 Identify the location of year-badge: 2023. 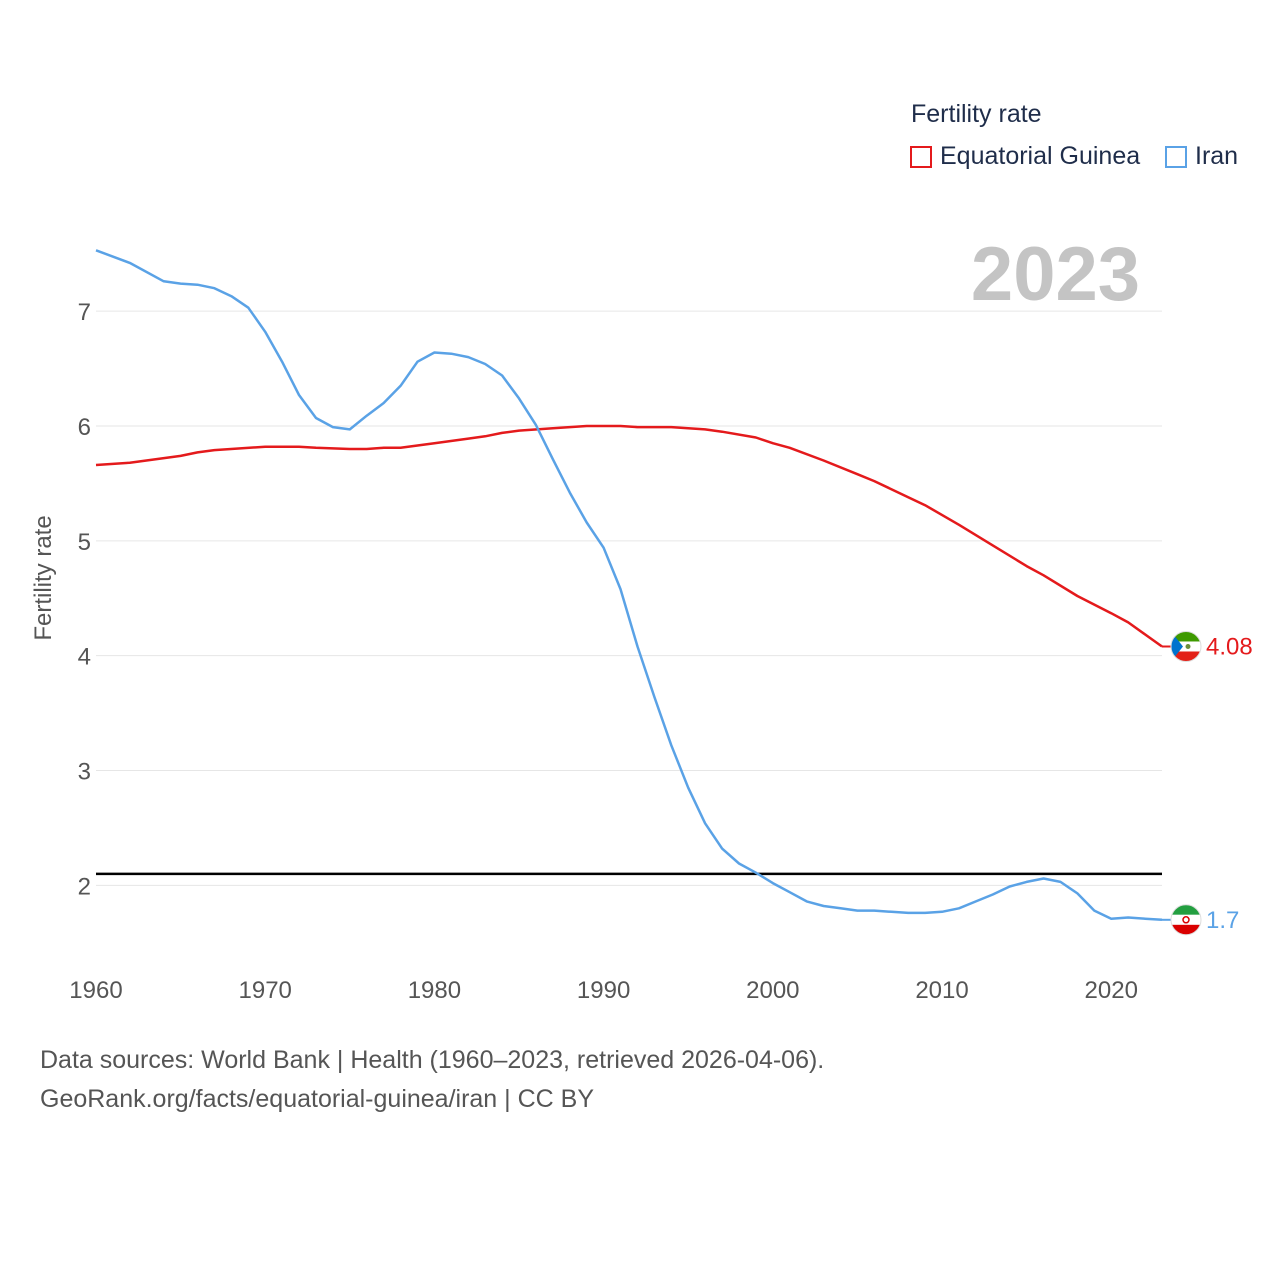
(1055, 274).